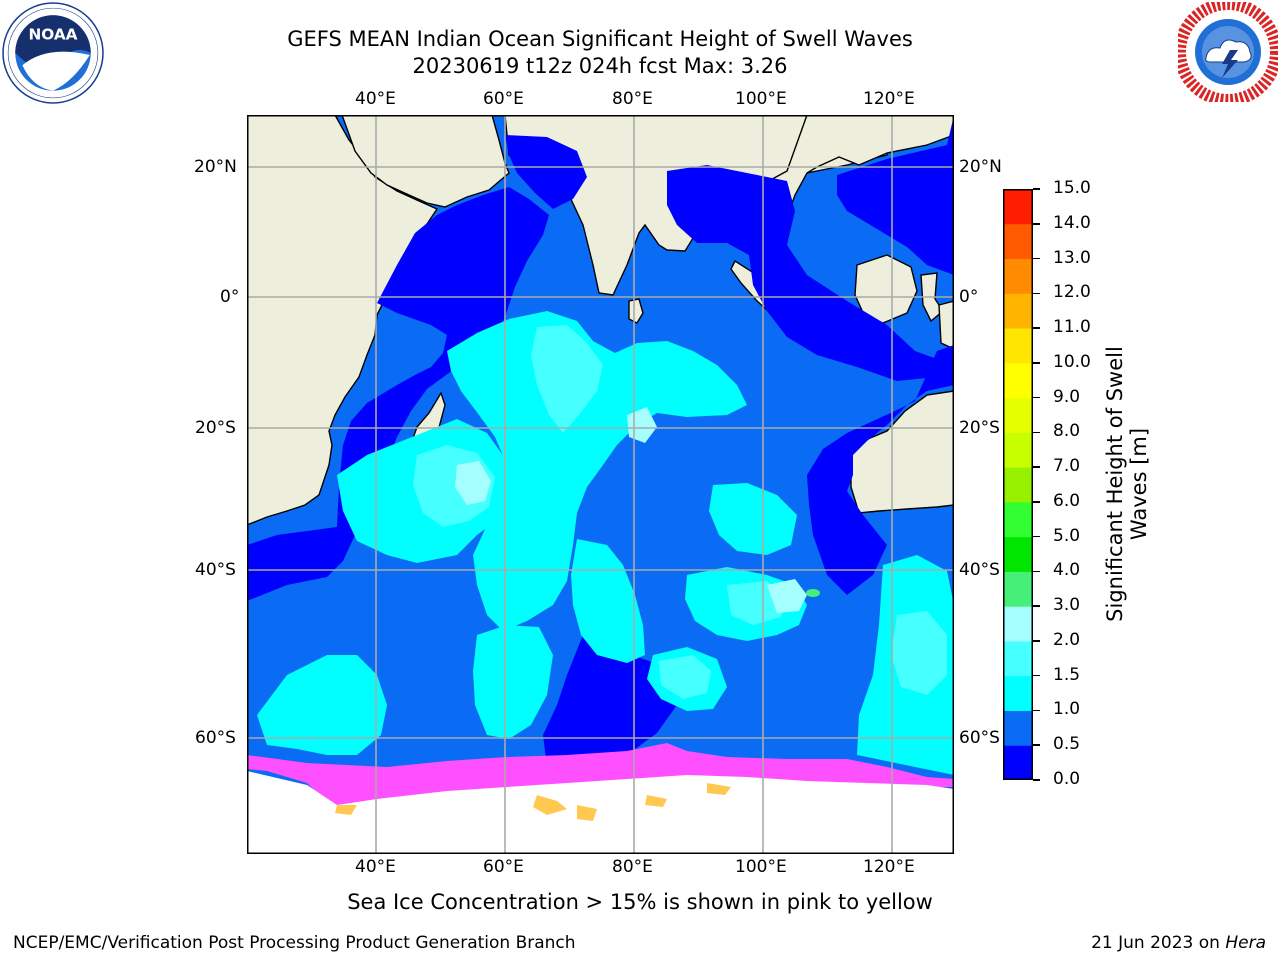  What do you see at coordinates (230, 297) in the screenshot?
I see `lat-label-left-0: 0°` at bounding box center [230, 297].